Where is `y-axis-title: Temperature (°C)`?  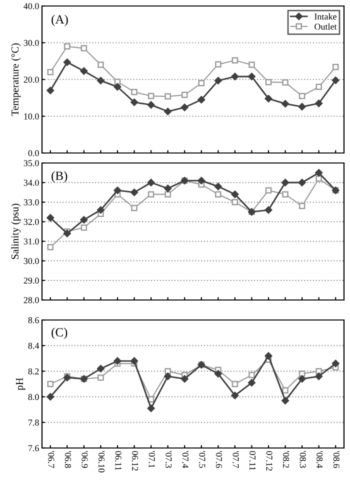 y-axis-title: Temperature (°C) is located at coordinates (16, 79).